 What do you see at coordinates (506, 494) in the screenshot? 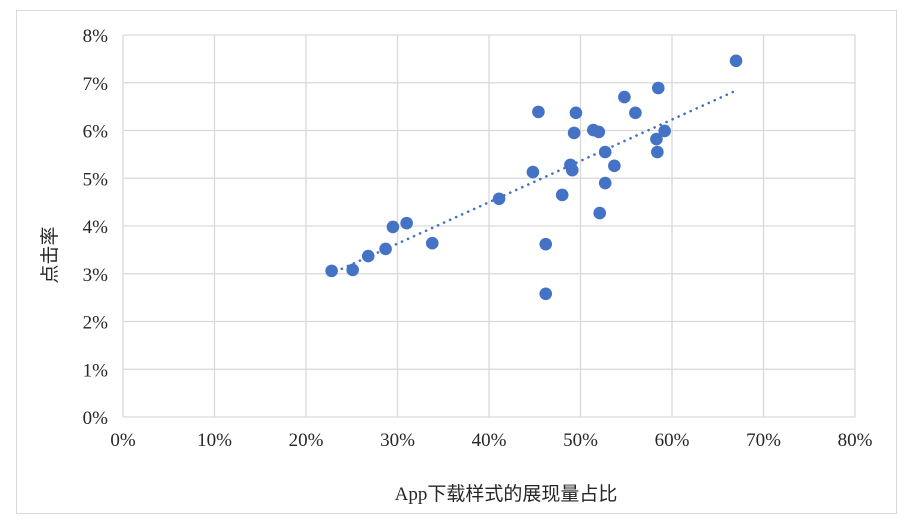
I see `x-axis-title: App下载样式的展现量占比` at bounding box center [506, 494].